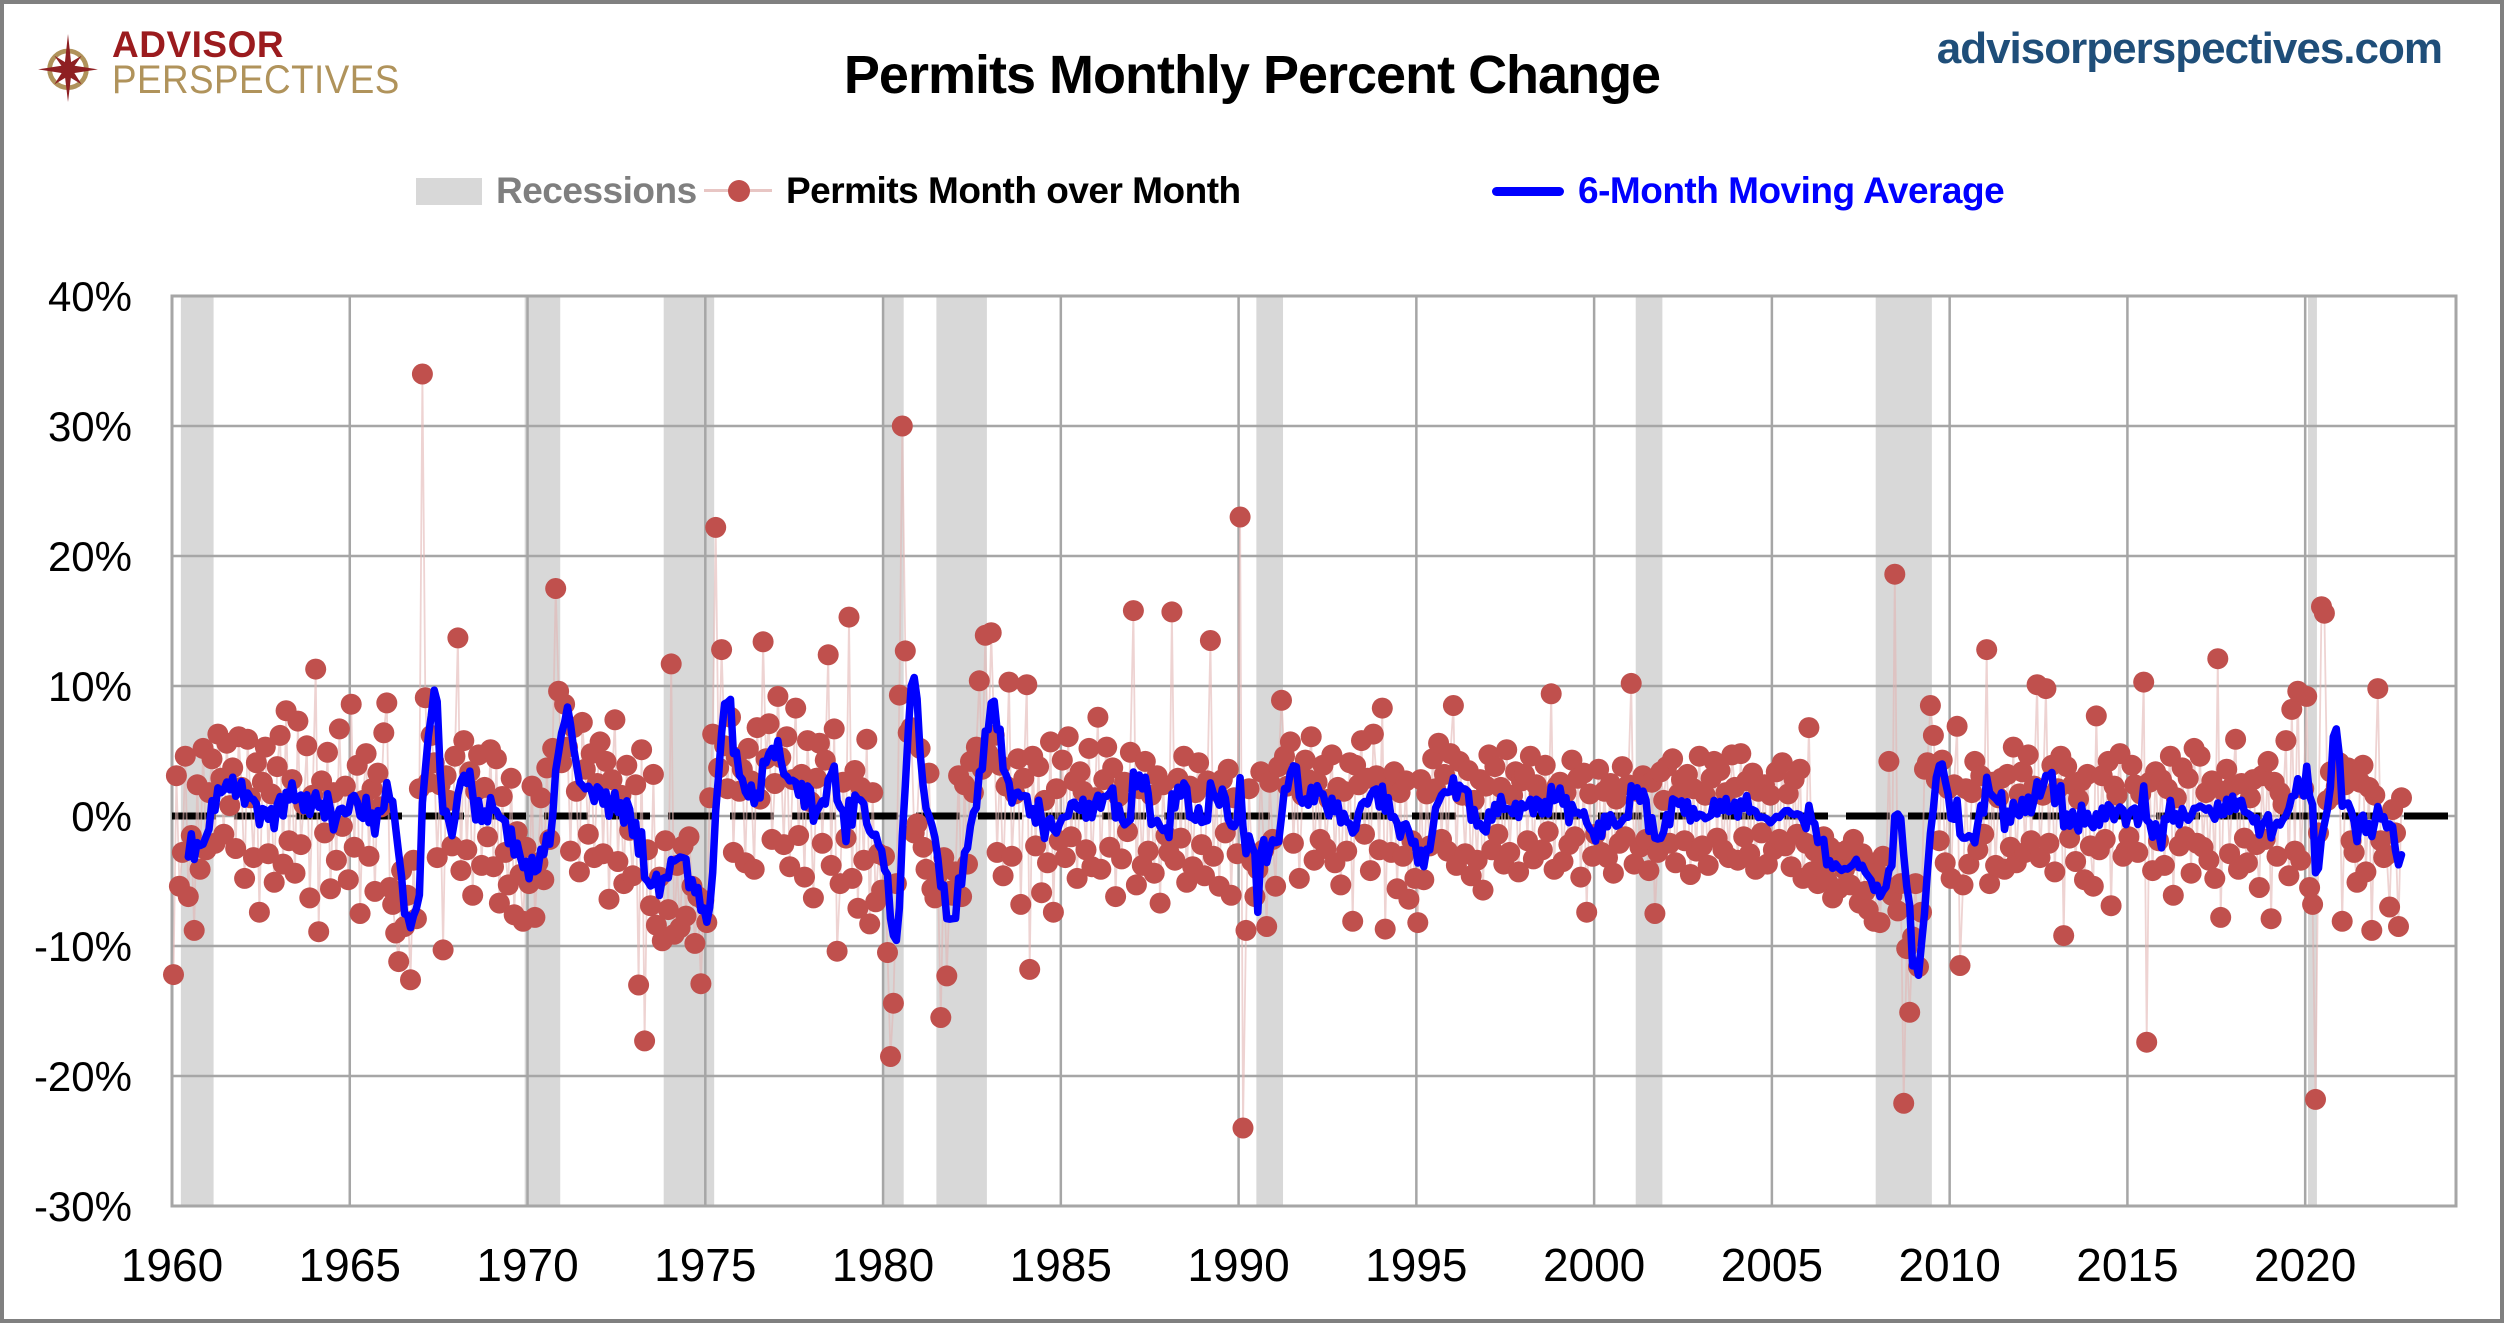  What do you see at coordinates (2189, 48) in the screenshot?
I see `website-link: advisorperspectives.com` at bounding box center [2189, 48].